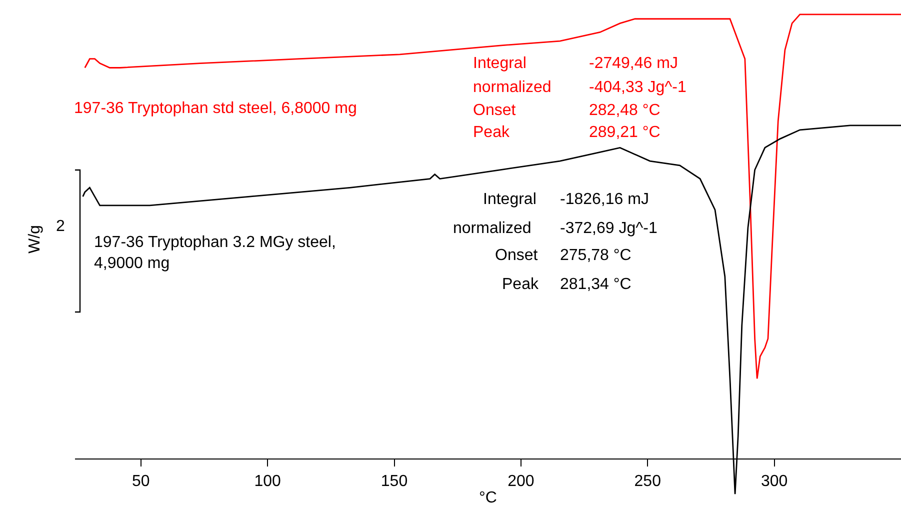 The image size is (901, 528). What do you see at coordinates (488, 497) in the screenshot?
I see `x-axis-title: °C` at bounding box center [488, 497].